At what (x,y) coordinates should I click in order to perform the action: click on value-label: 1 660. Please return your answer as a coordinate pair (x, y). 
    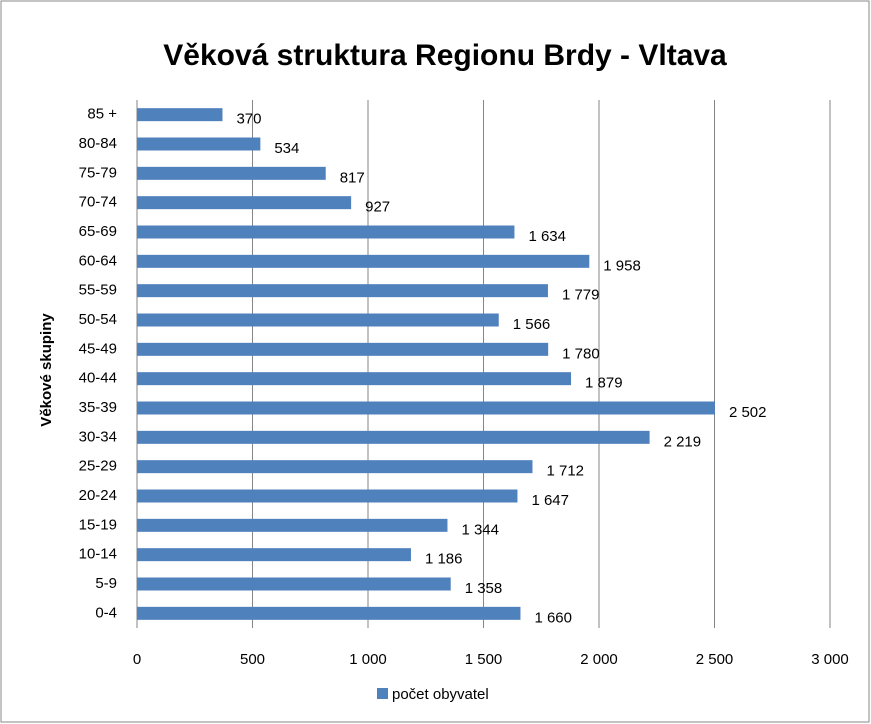
    Looking at the image, I should click on (553, 617).